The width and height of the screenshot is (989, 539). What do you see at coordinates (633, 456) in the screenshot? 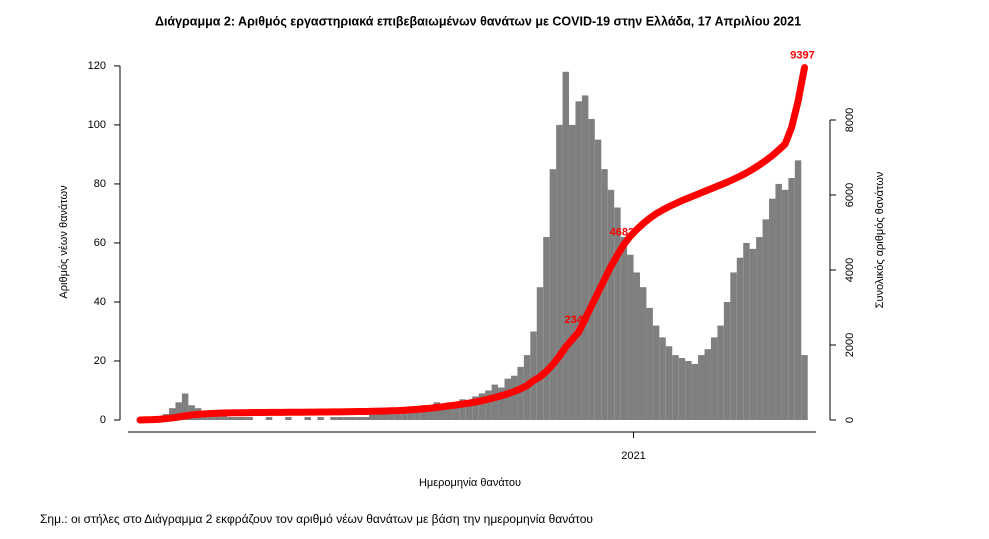
I see `x-tick-label: 2021` at bounding box center [633, 456].